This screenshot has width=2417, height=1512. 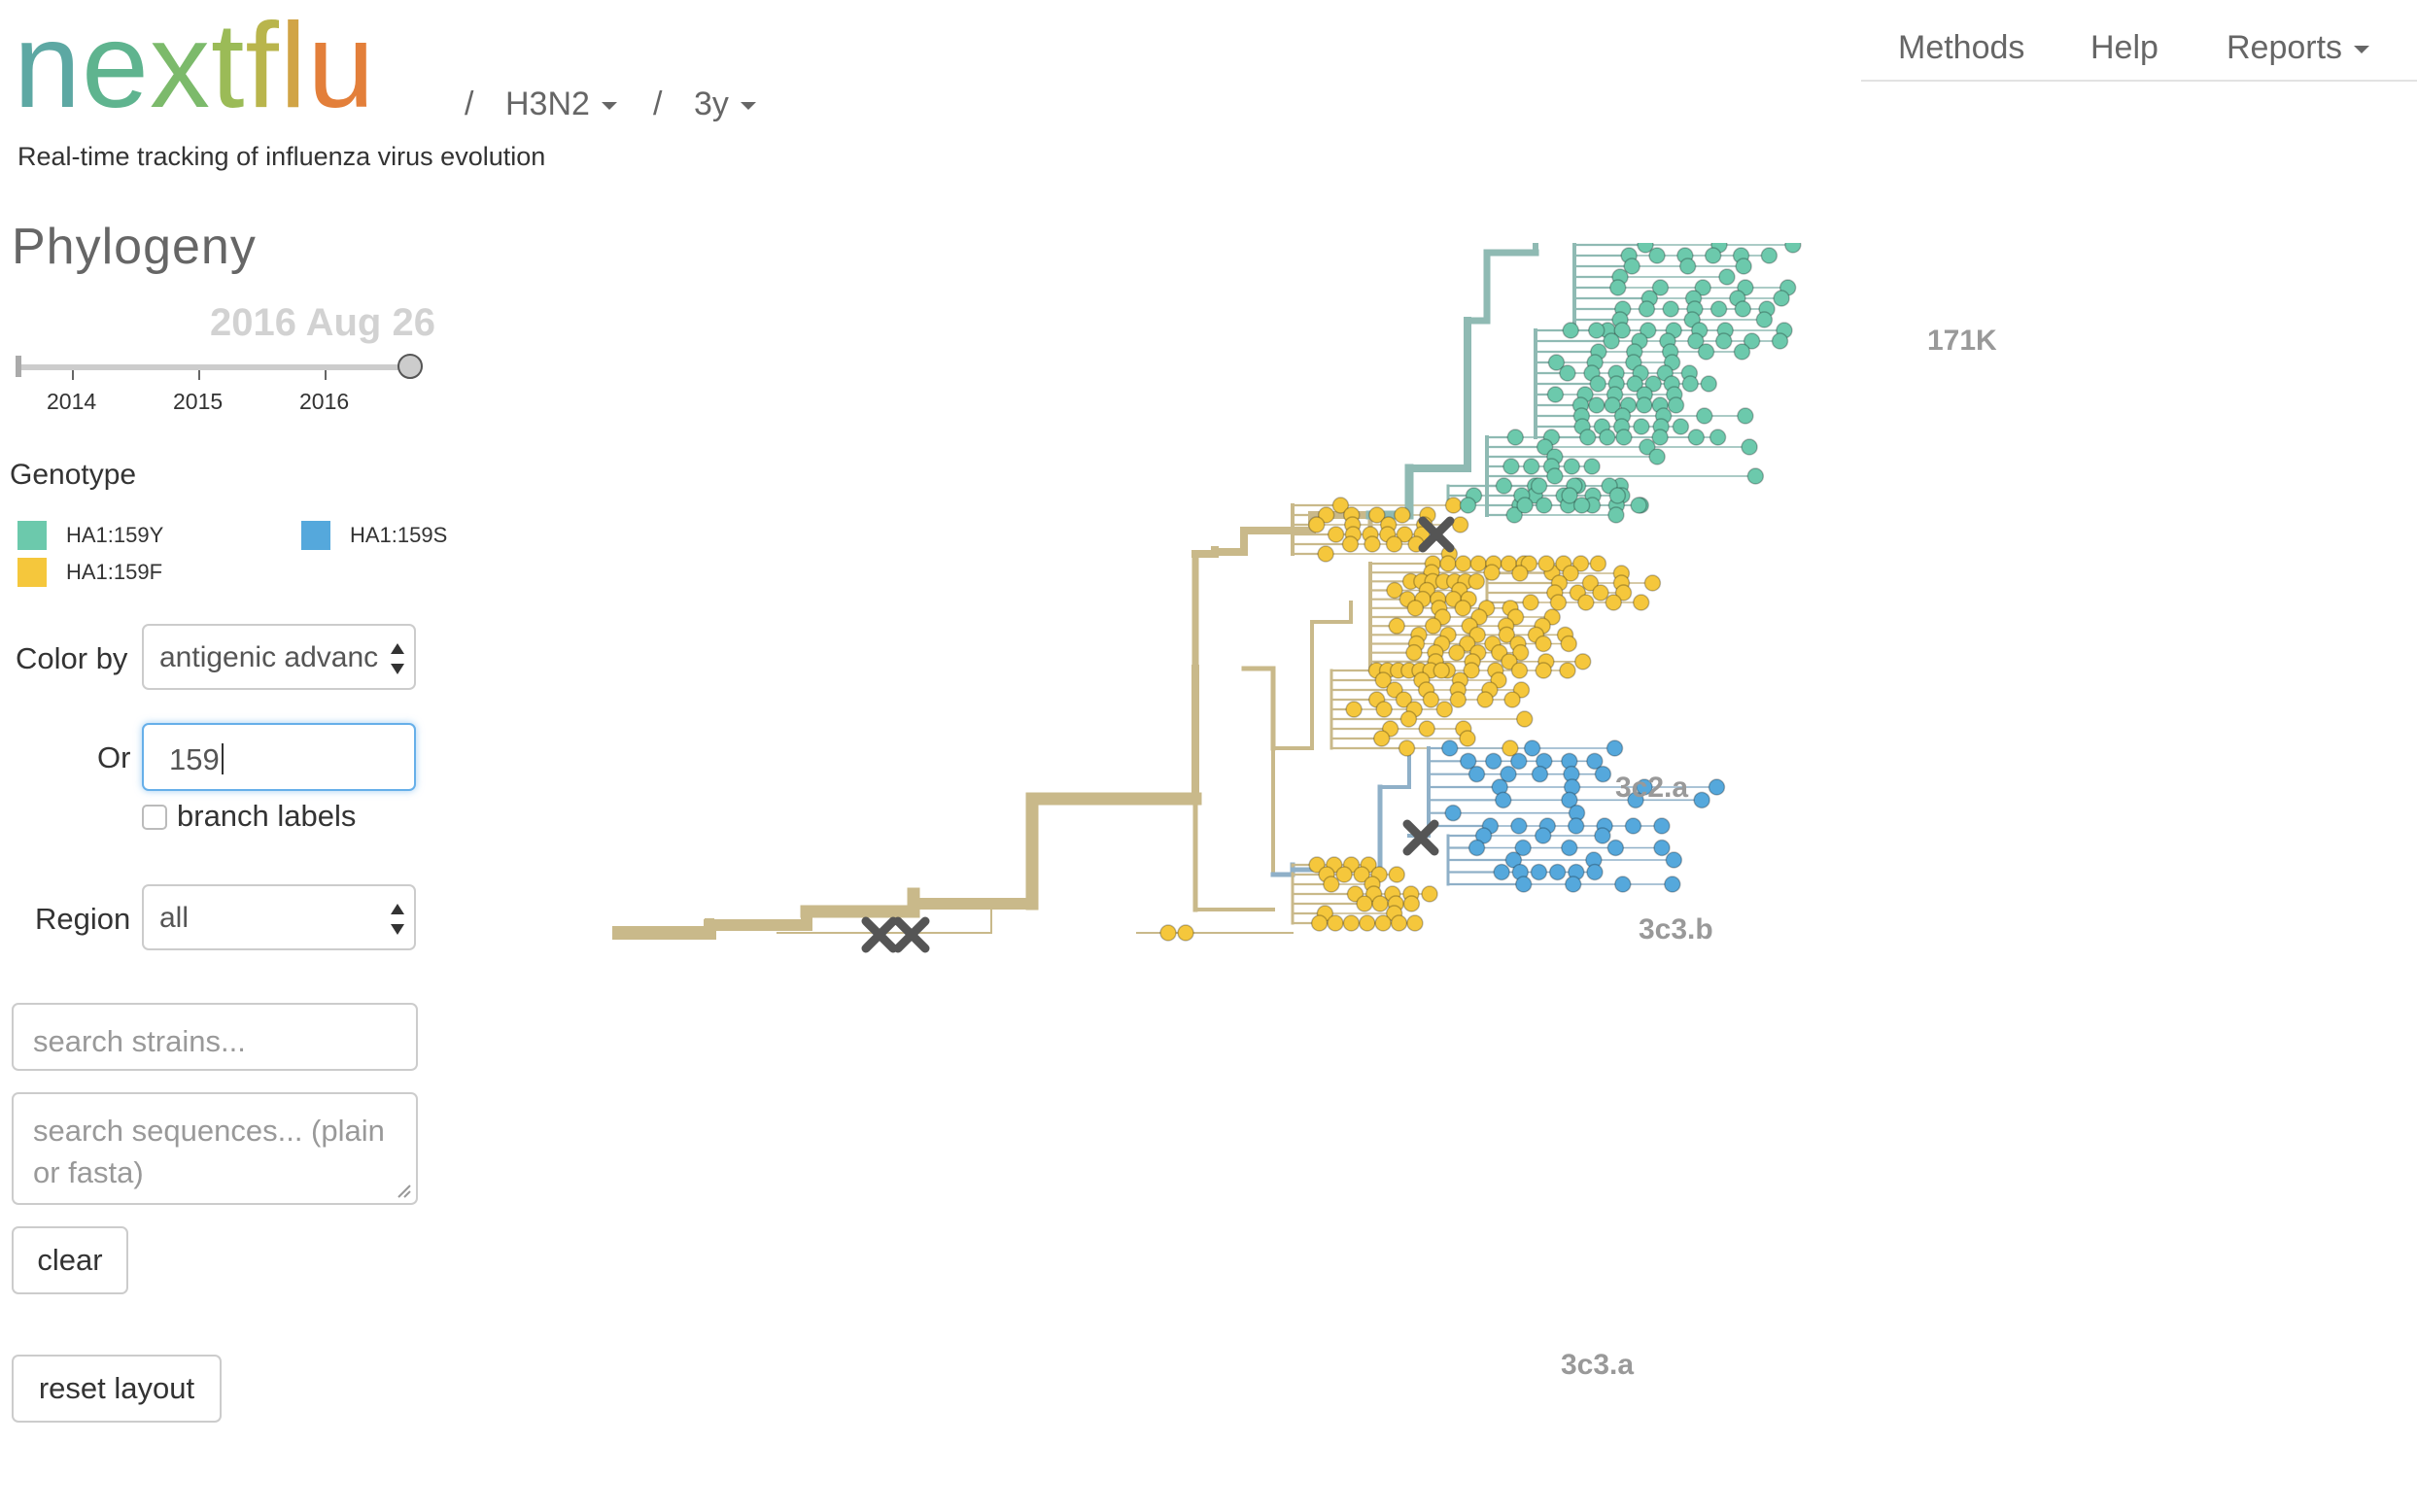 I want to click on nav-help: Help, so click(x=2124, y=47).